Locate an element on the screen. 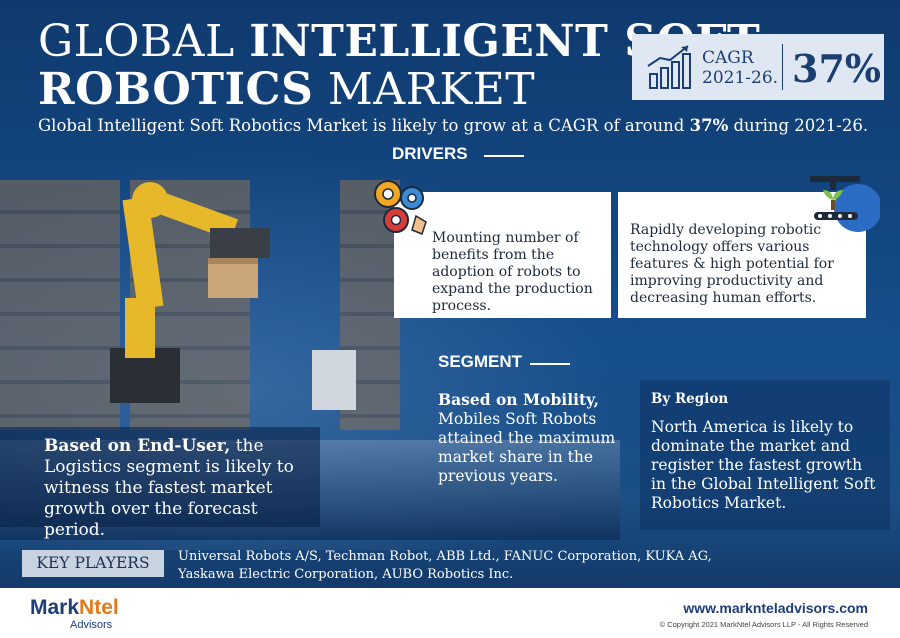 The height and width of the screenshot is (638, 900). end-user-bold: Based on End-User, is located at coordinates (137, 446).